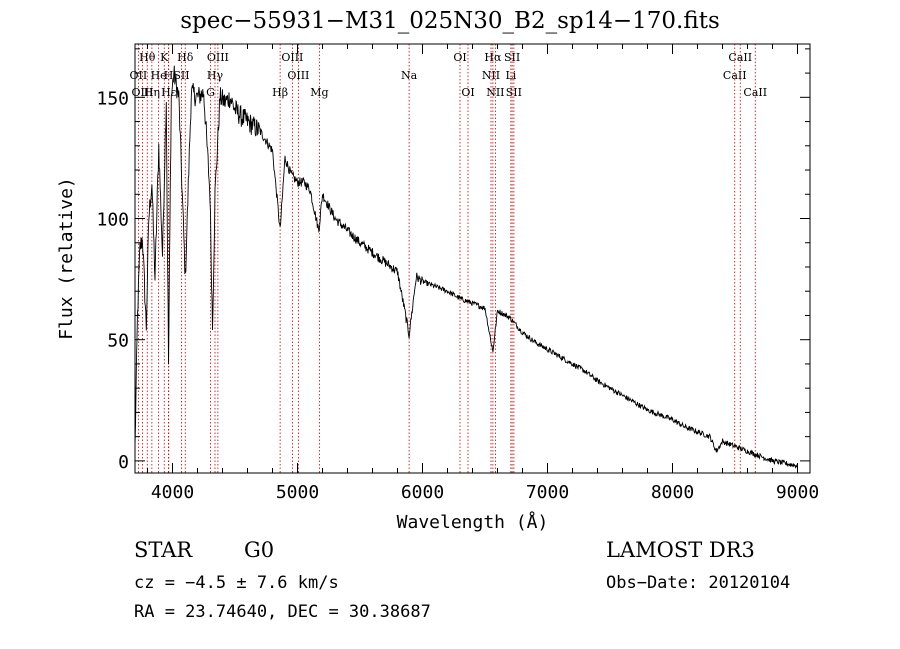 The image size is (900, 649). I want to click on line-marker-label: Hδ, so click(185, 57).